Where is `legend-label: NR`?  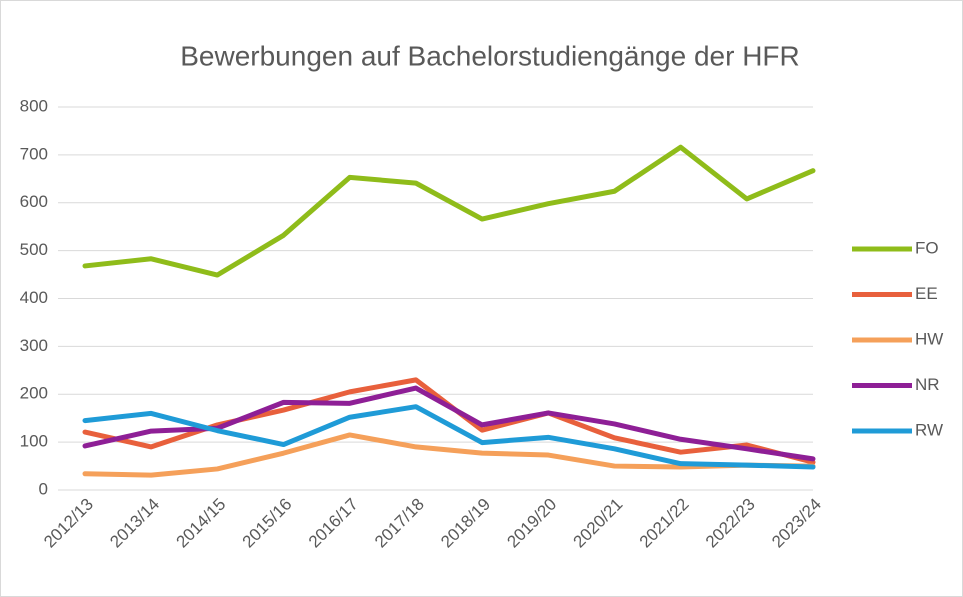 legend-label: NR is located at coordinates (927, 384).